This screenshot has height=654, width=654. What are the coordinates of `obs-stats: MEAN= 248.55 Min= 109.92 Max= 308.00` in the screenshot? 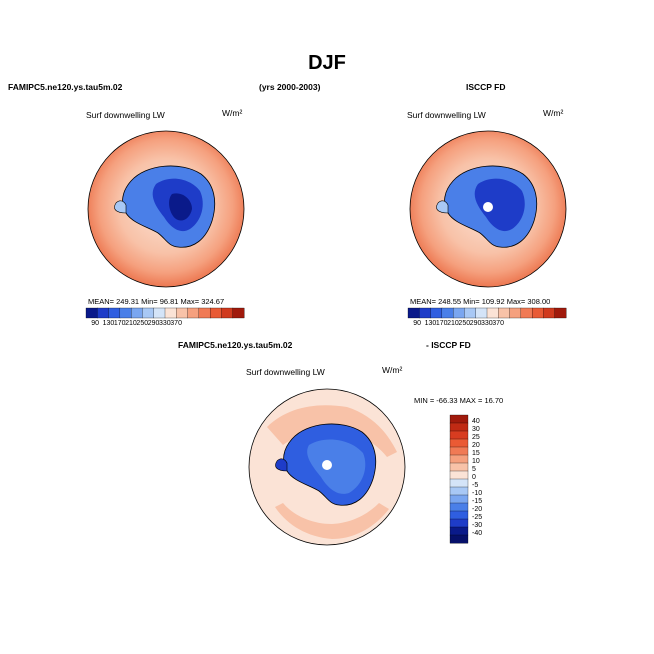 It's located at (480, 301).